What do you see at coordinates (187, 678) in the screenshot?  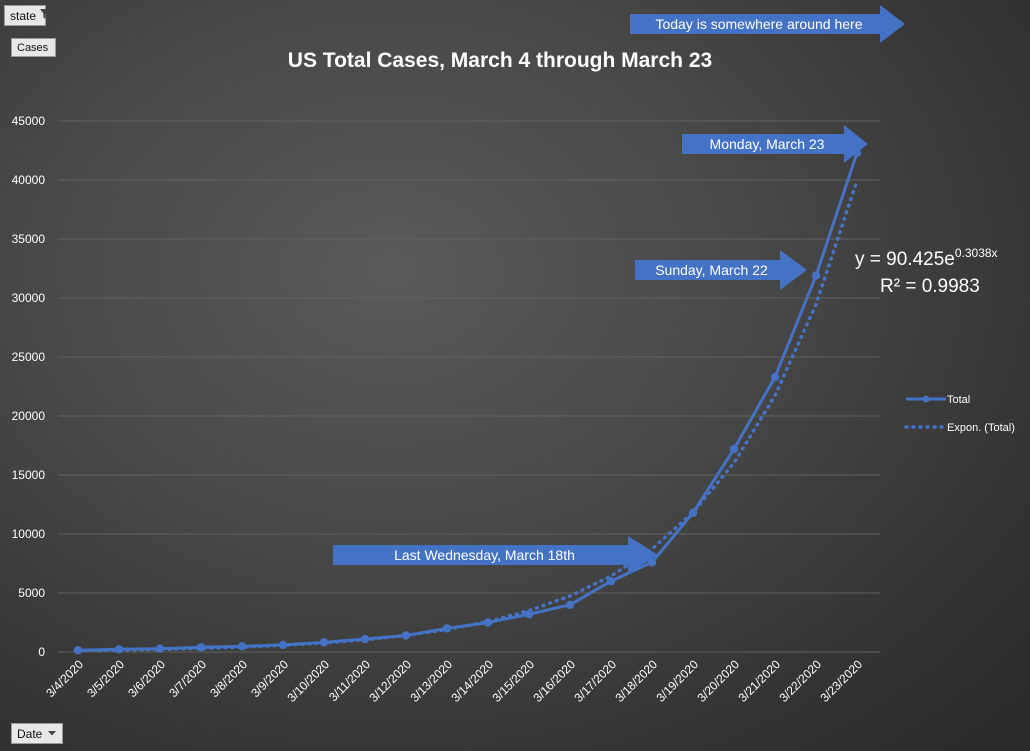 I see `x-tick-label: 3/7/2020` at bounding box center [187, 678].